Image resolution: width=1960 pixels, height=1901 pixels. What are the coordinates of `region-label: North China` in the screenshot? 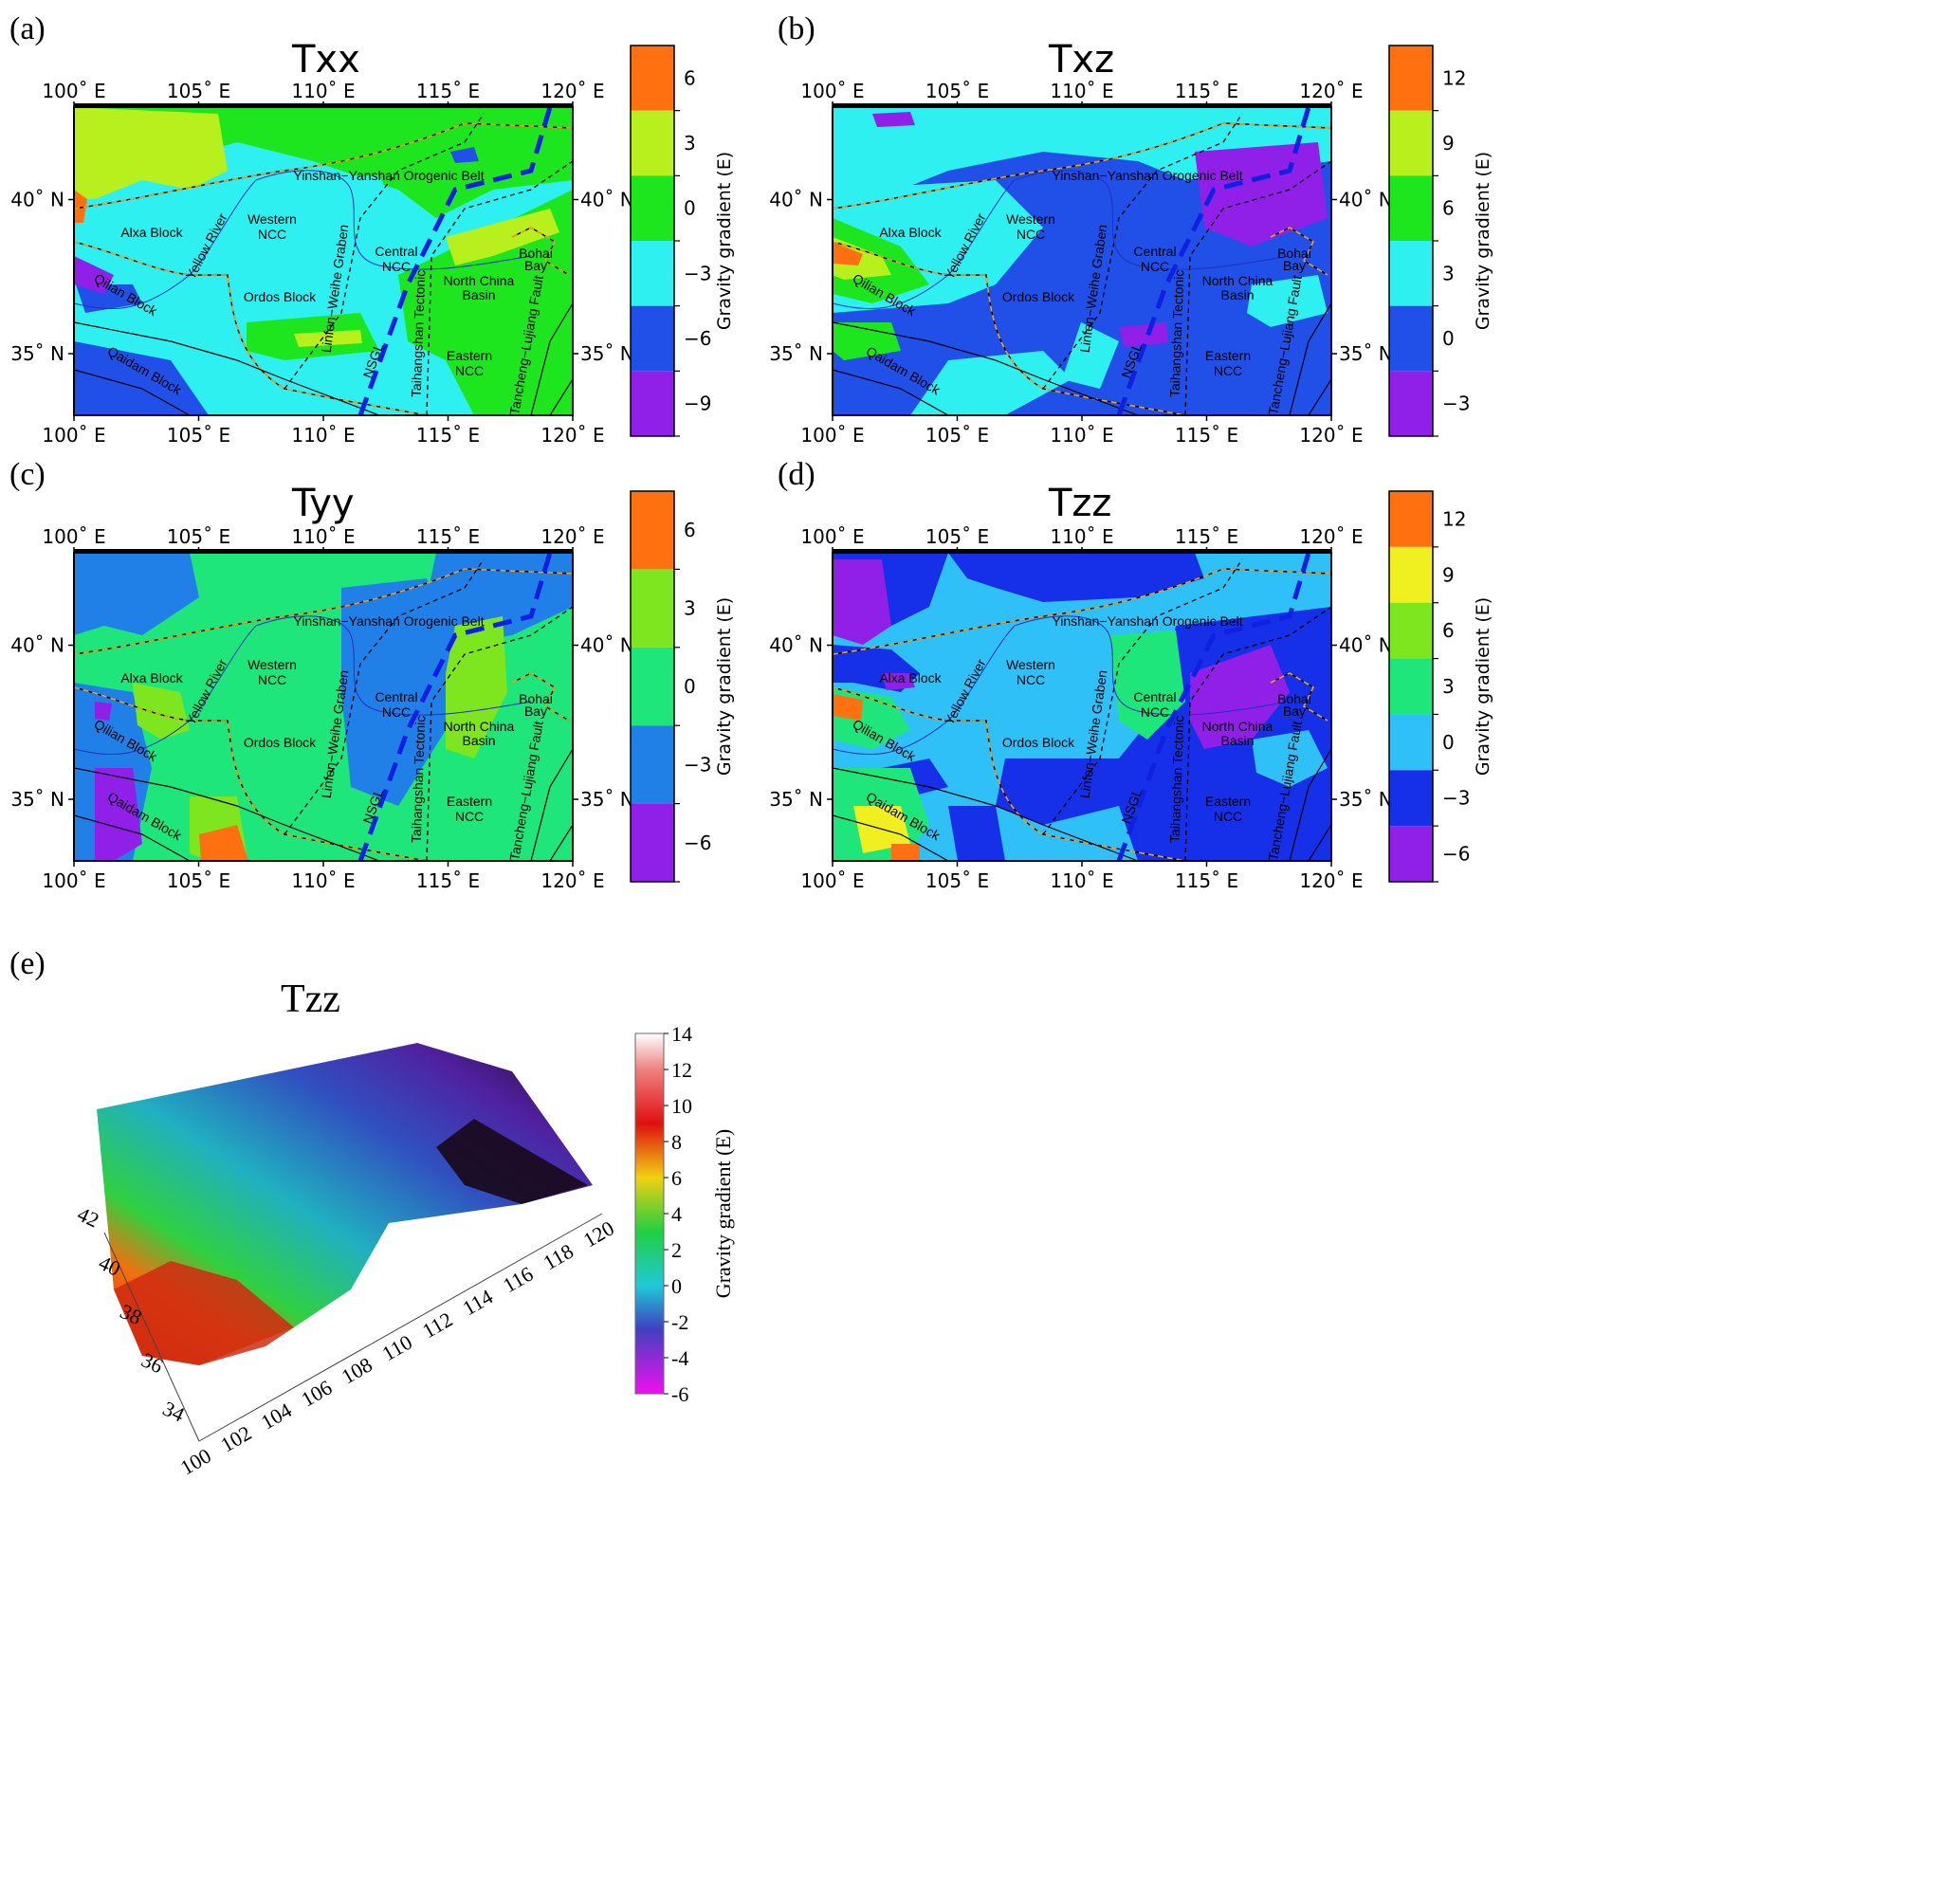 It's located at (1237, 726).